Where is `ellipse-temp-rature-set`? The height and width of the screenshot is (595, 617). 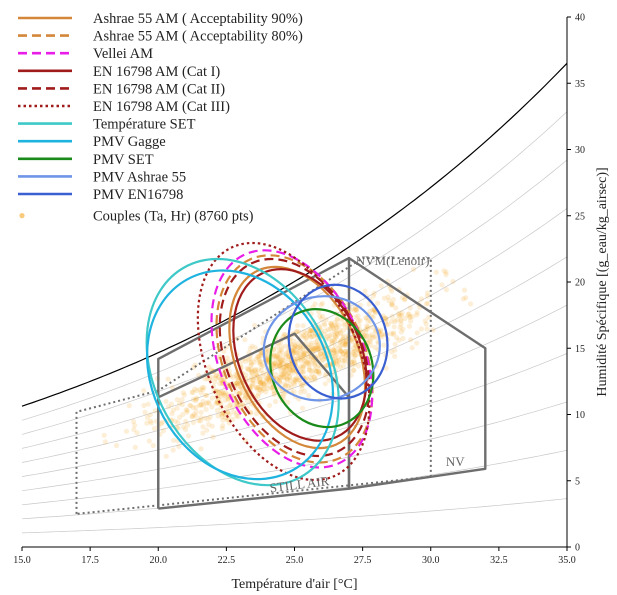 ellipse-temp-rature-set is located at coordinates (242, 372).